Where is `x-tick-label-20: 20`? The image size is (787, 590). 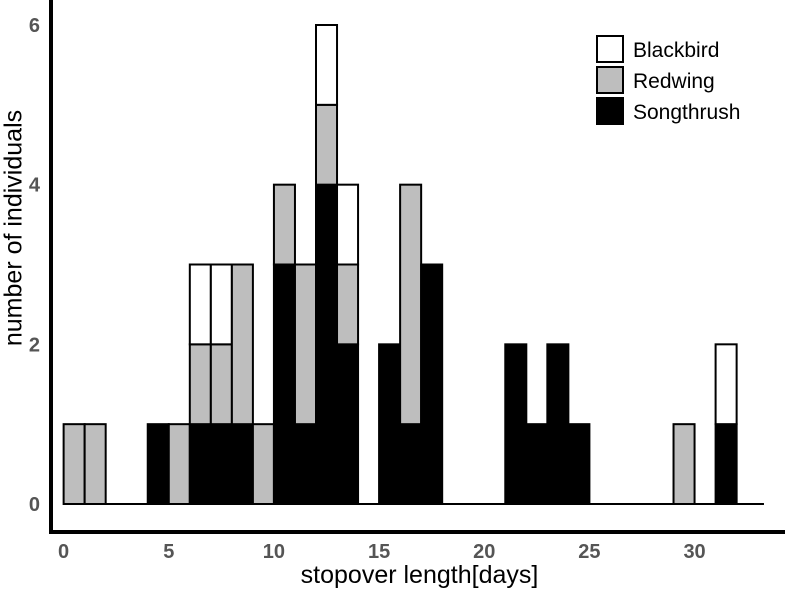 x-tick-label-20: 20 is located at coordinates (484, 552).